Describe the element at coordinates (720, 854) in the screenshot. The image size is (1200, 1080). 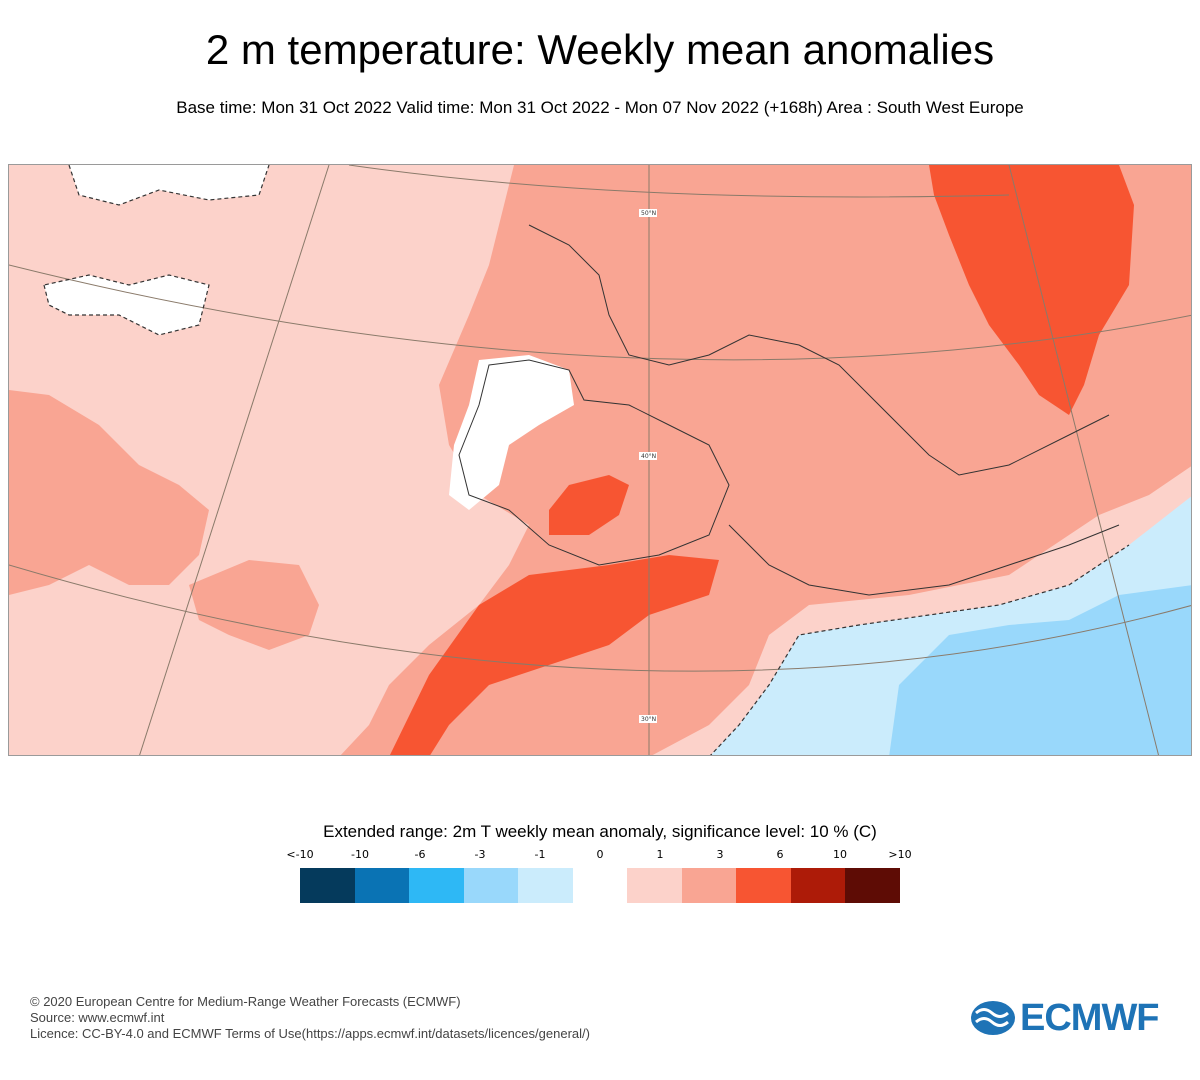
I see `legend-label: 3` at that location.